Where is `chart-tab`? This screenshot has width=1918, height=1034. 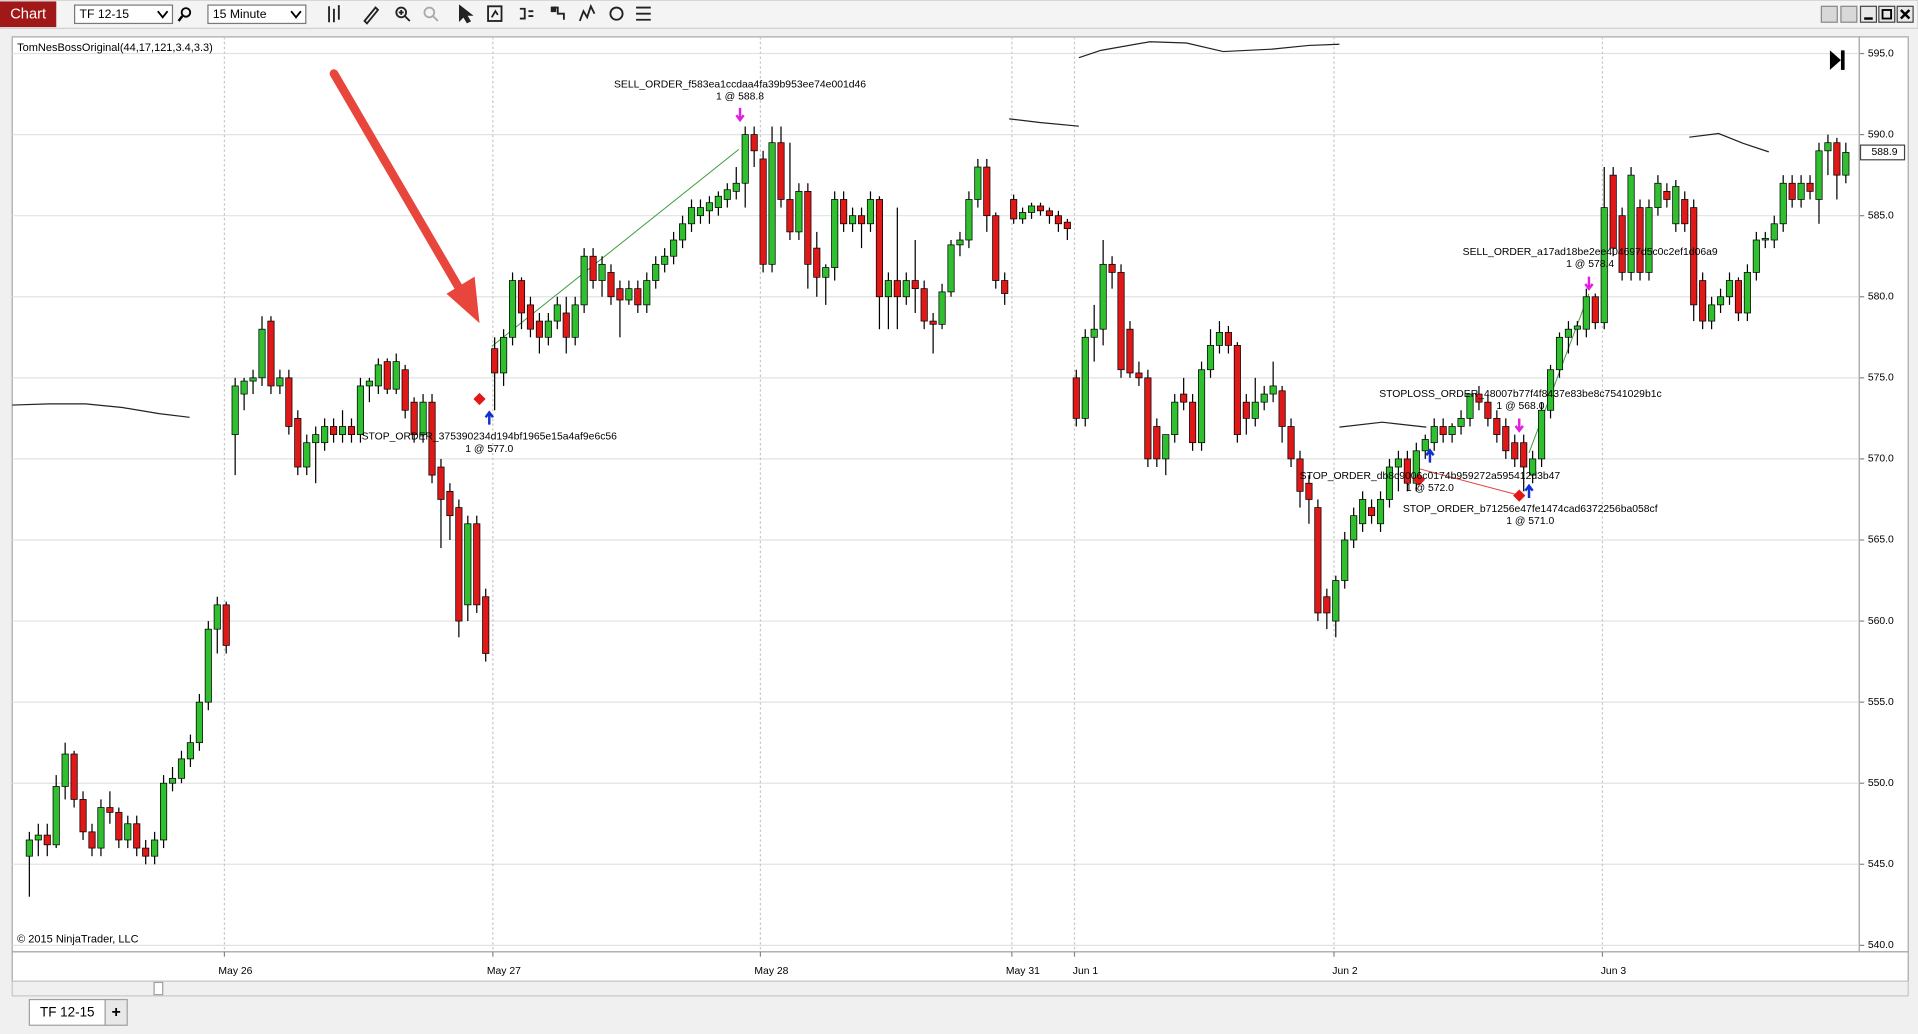 chart-tab is located at coordinates (28, 14).